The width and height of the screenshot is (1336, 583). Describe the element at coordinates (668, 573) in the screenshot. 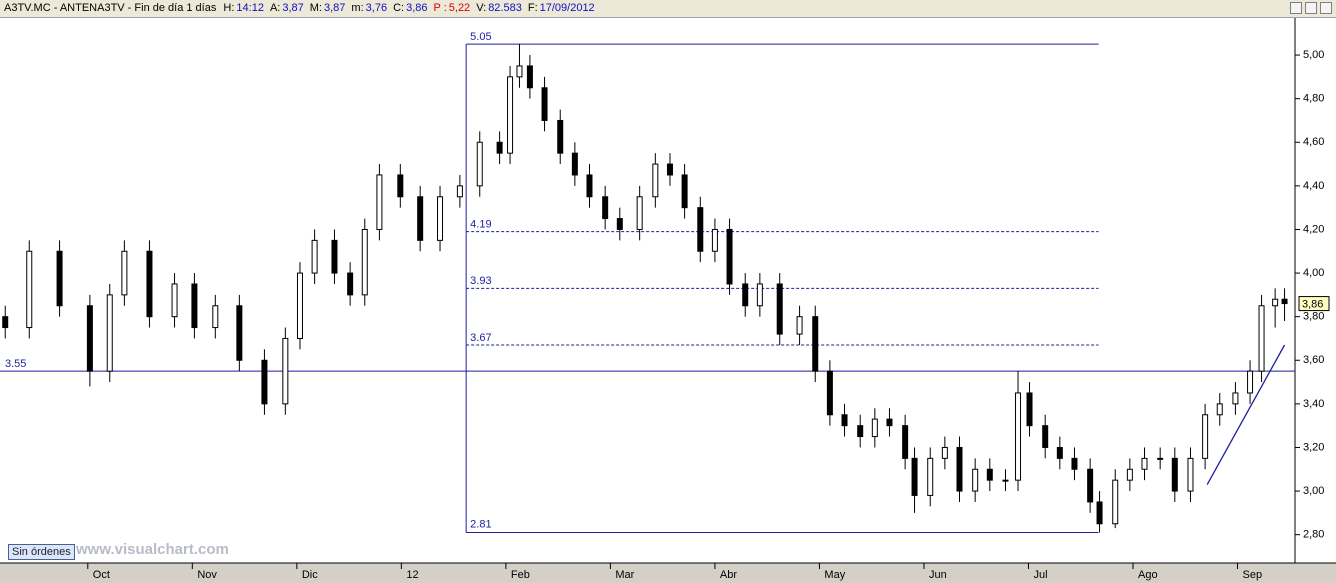

I see `x-axis-area` at that location.